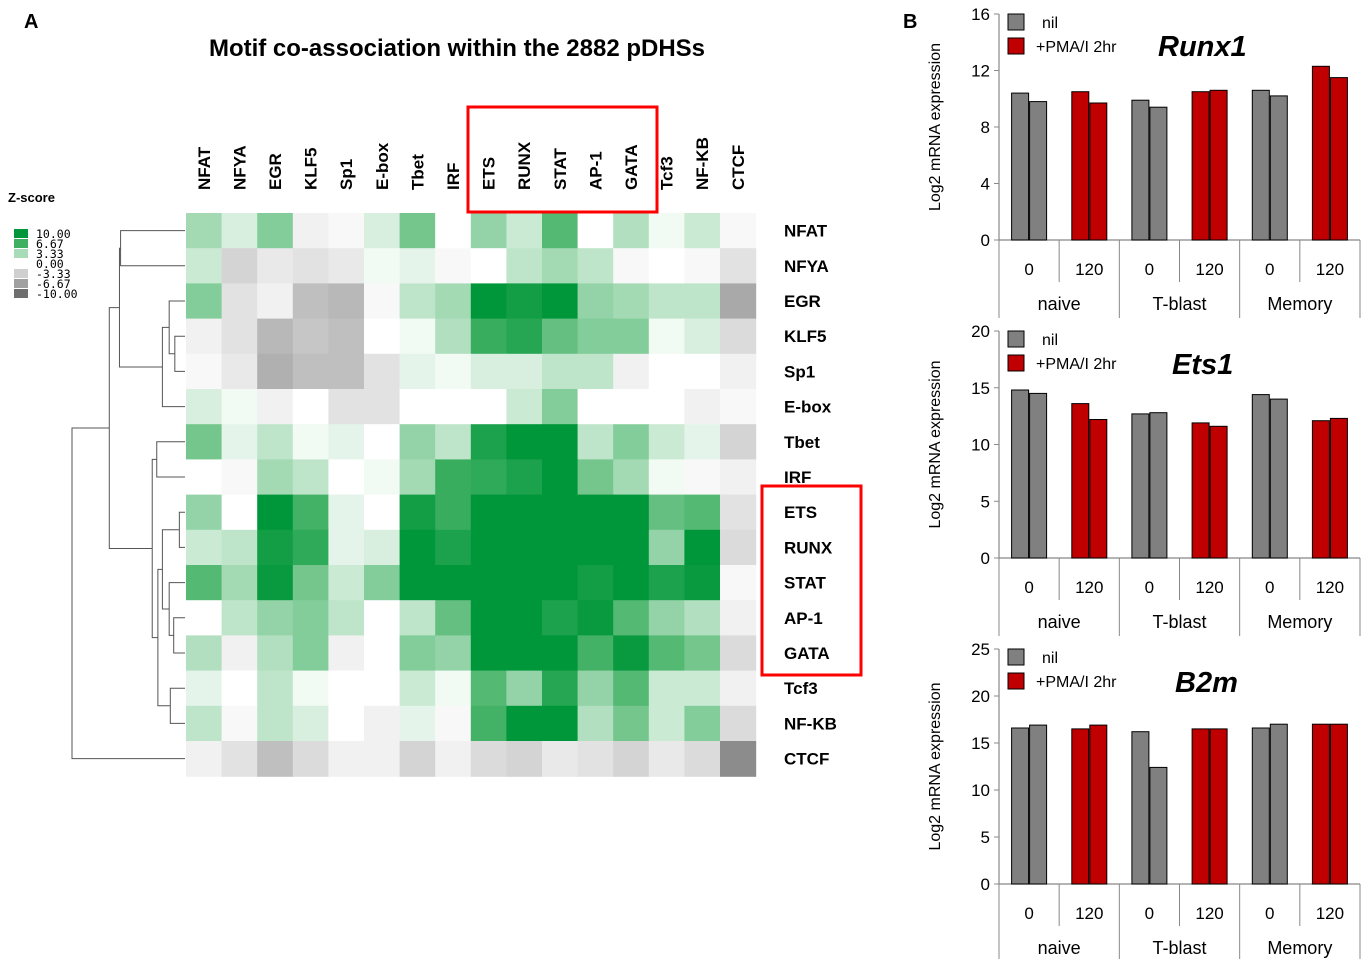 The height and width of the screenshot is (959, 1370). What do you see at coordinates (346, 174) in the screenshot?
I see `heatmap-column-label: Sp1` at bounding box center [346, 174].